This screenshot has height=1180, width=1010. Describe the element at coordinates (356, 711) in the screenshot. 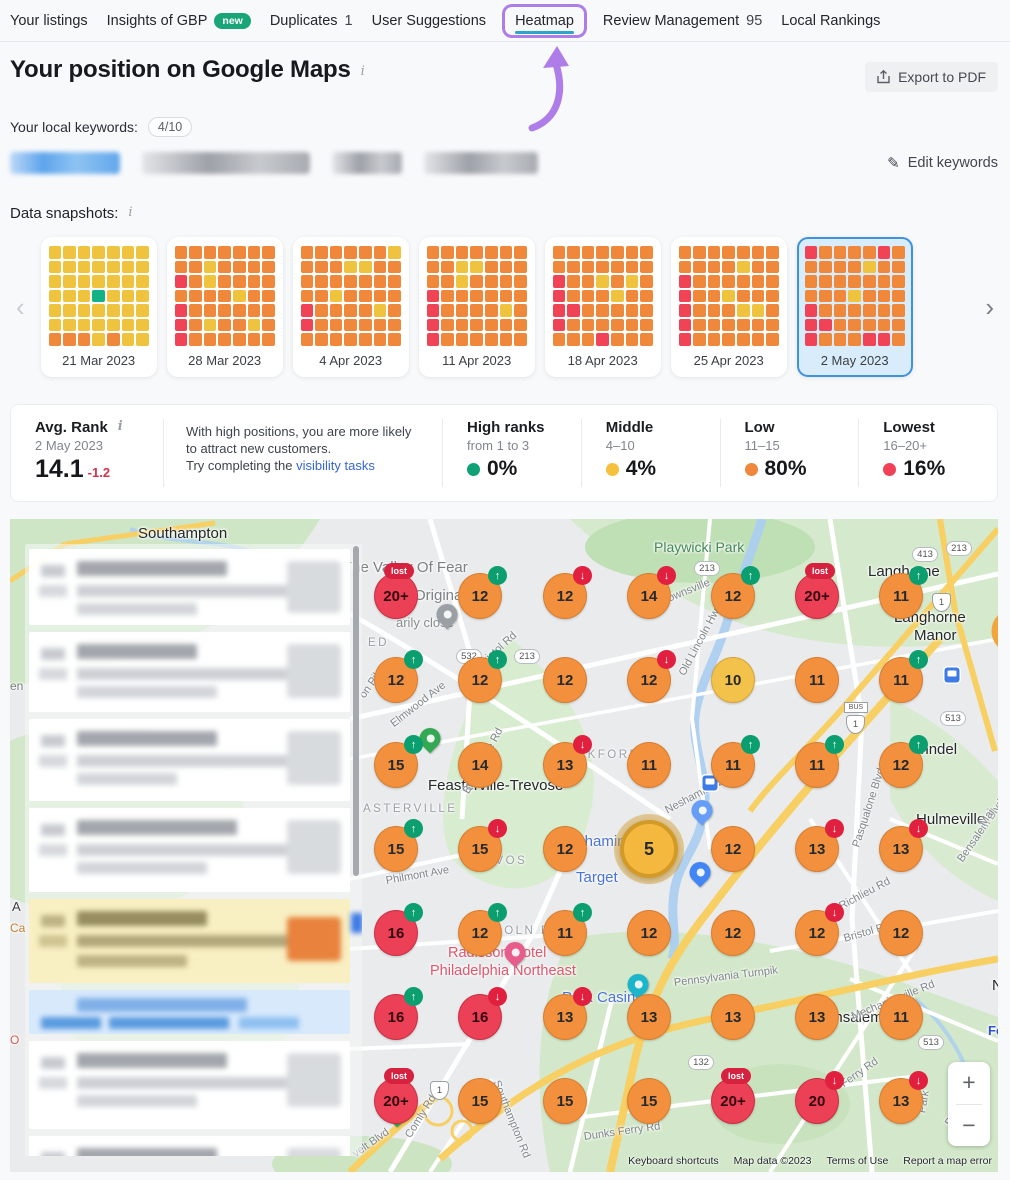

I see `panel-scrollbar` at that location.